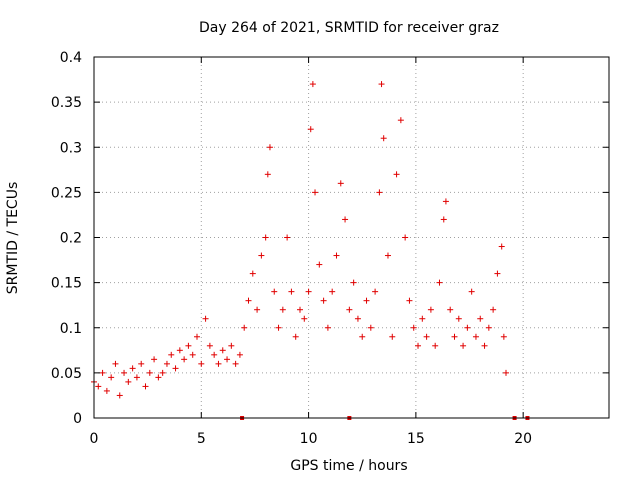 This screenshot has width=640, height=480. What do you see at coordinates (66, 284) in the screenshot?
I see `y-tick-label: 0.15` at bounding box center [66, 284].